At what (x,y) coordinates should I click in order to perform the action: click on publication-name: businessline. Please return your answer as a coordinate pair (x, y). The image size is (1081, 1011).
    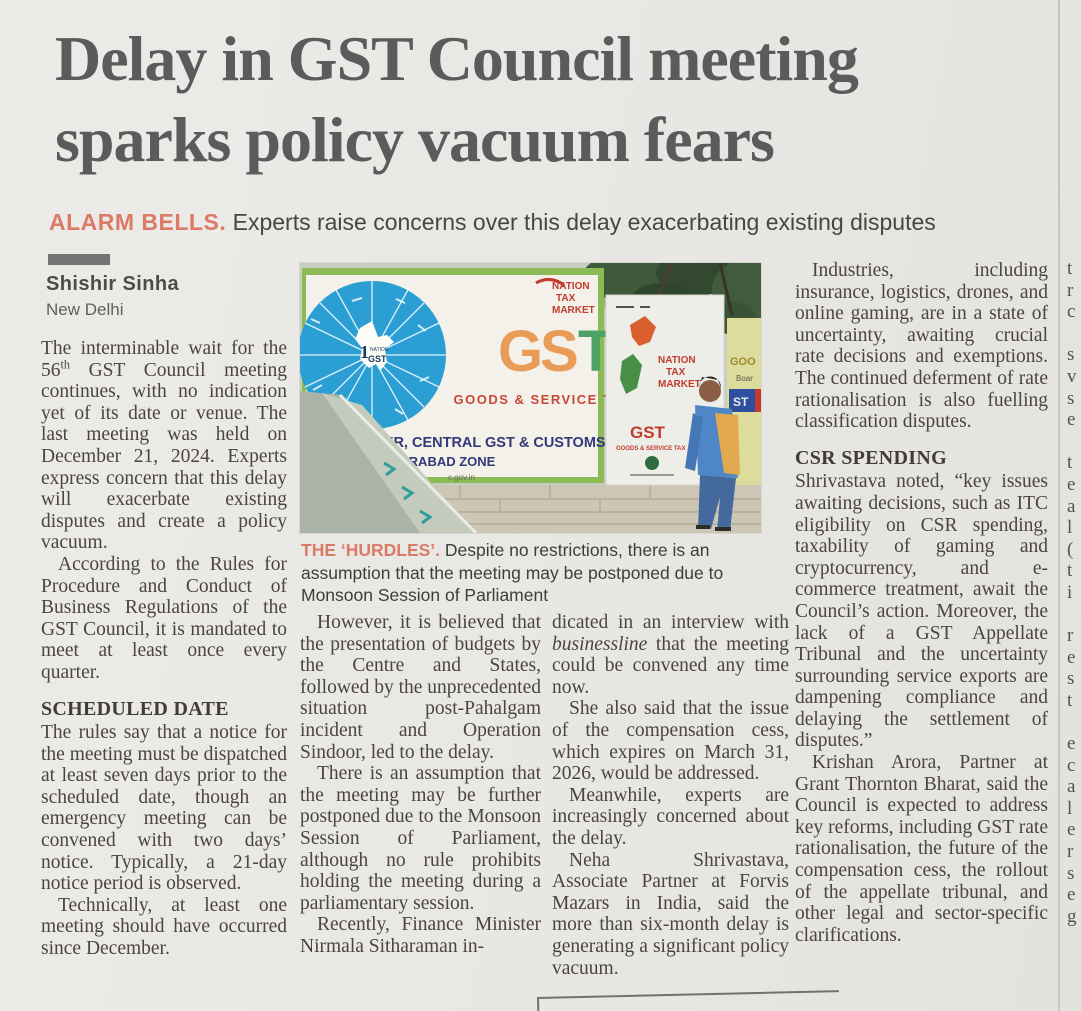
    Looking at the image, I should click on (600, 644).